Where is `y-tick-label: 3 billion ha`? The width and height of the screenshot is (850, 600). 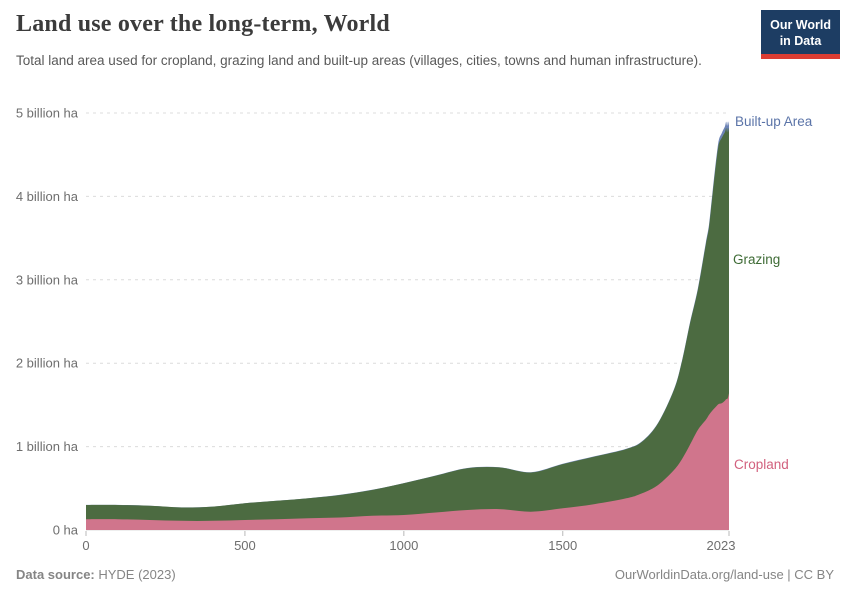 y-tick-label: 3 billion ha is located at coordinates (47, 279).